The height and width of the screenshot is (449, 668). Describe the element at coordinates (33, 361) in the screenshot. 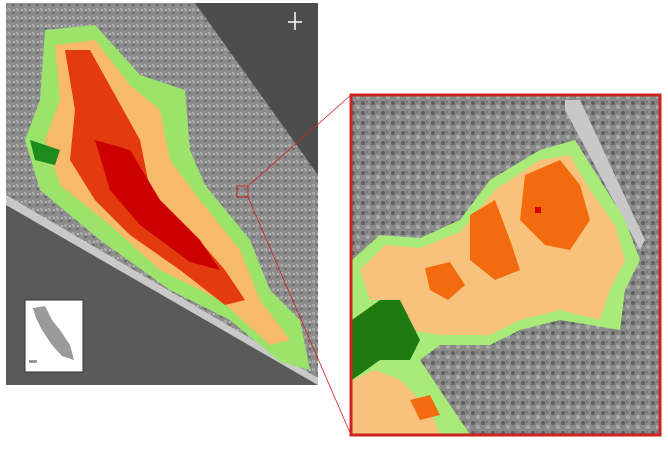

I see `inset-legend-key` at that location.